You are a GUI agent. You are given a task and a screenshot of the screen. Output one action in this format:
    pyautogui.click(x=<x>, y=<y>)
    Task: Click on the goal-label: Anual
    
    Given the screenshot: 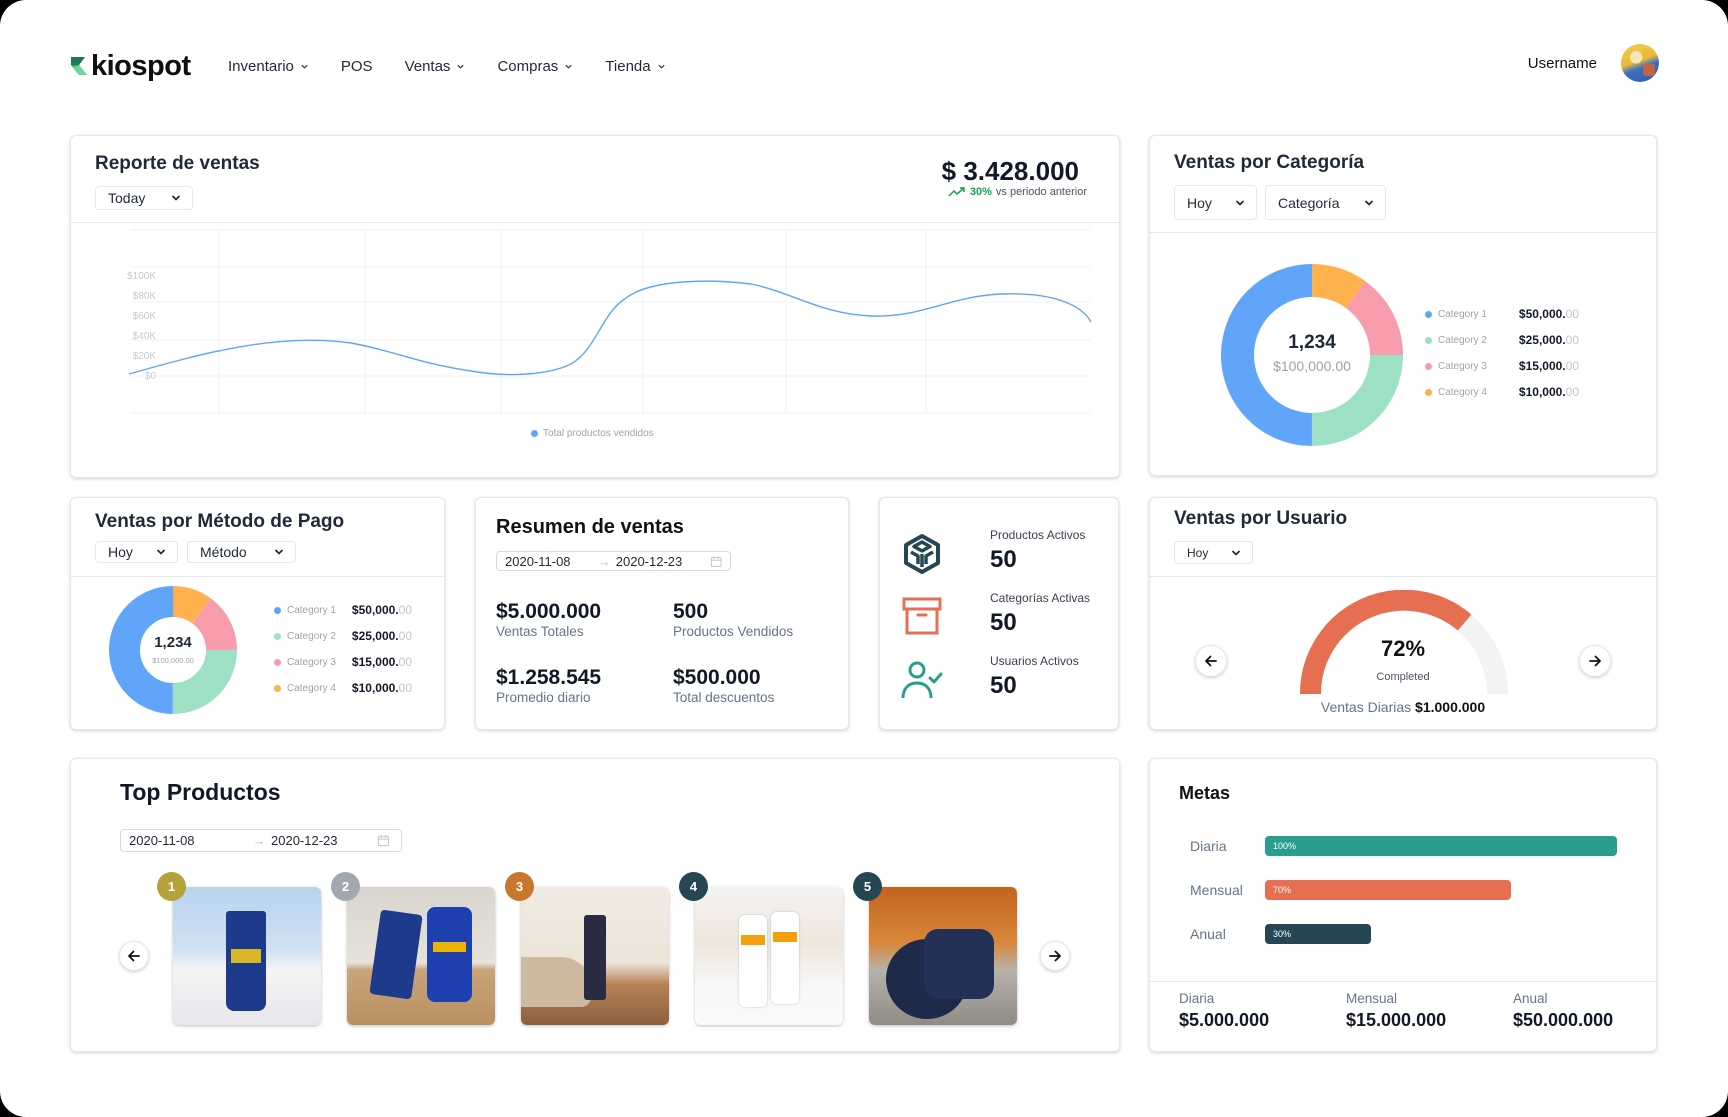 What is the action you would take?
    pyautogui.click(x=1208, y=934)
    